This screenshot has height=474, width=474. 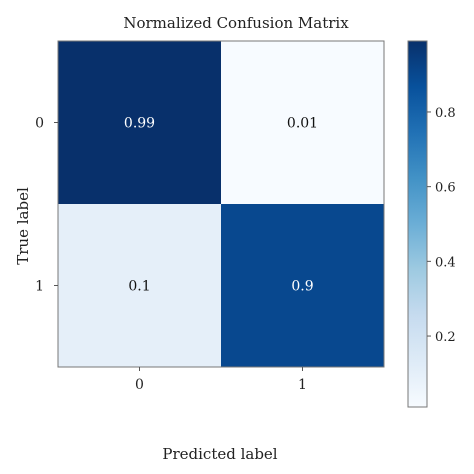 What do you see at coordinates (39, 287) in the screenshot?
I see `y-tick-label: 1` at bounding box center [39, 287].